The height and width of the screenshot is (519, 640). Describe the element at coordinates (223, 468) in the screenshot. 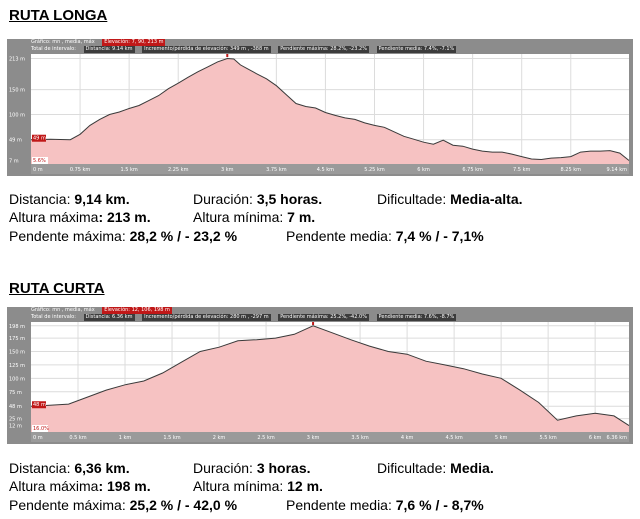

I see `stat-duration-label: Duración:` at that location.